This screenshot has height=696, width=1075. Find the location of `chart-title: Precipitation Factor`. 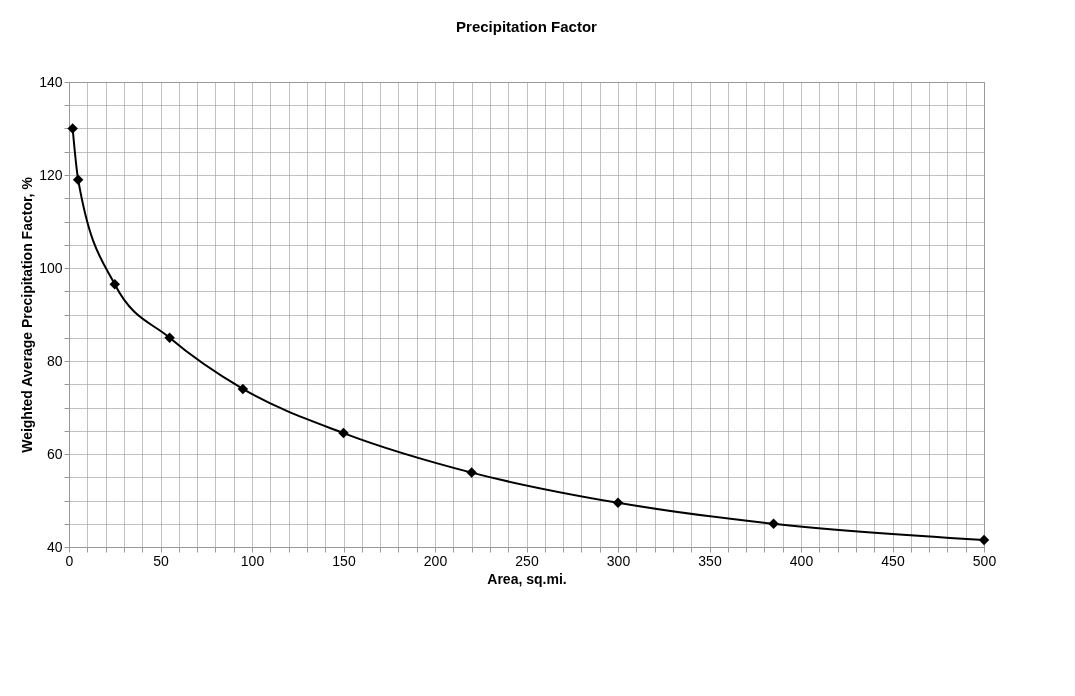

chart-title: Precipitation Factor is located at coordinates (527, 26).